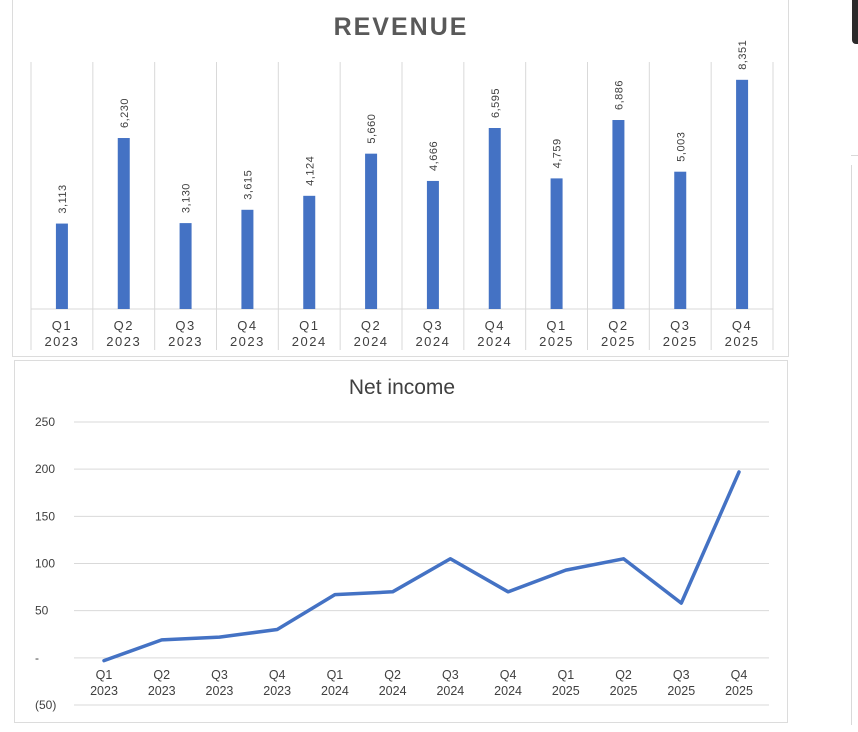 This screenshot has width=858, height=732. What do you see at coordinates (558, 153) in the screenshot?
I see `revenue-data-label: 4,759` at bounding box center [558, 153].